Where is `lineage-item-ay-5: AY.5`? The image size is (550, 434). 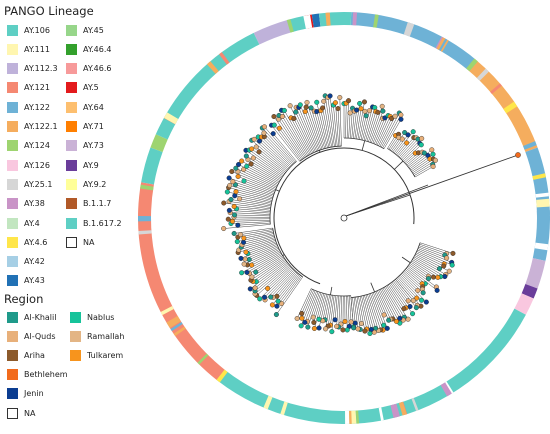 lineage-item-ay-5: AY.5 is located at coordinates (82, 88).